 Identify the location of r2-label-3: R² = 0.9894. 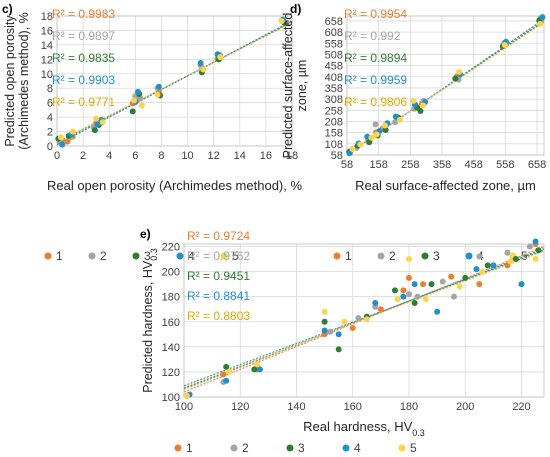
(375, 58).